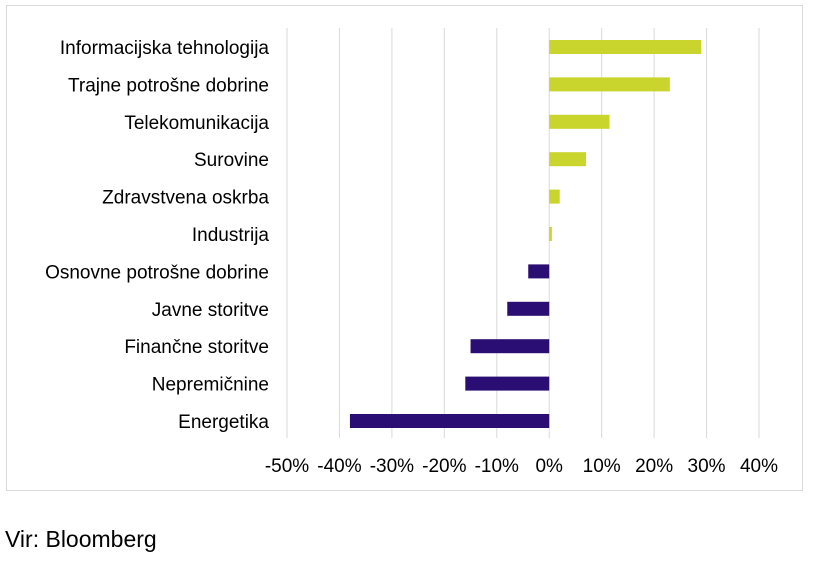 The height and width of the screenshot is (580, 819). Describe the element at coordinates (223, 422) in the screenshot. I see `category-label: Energetika` at that location.